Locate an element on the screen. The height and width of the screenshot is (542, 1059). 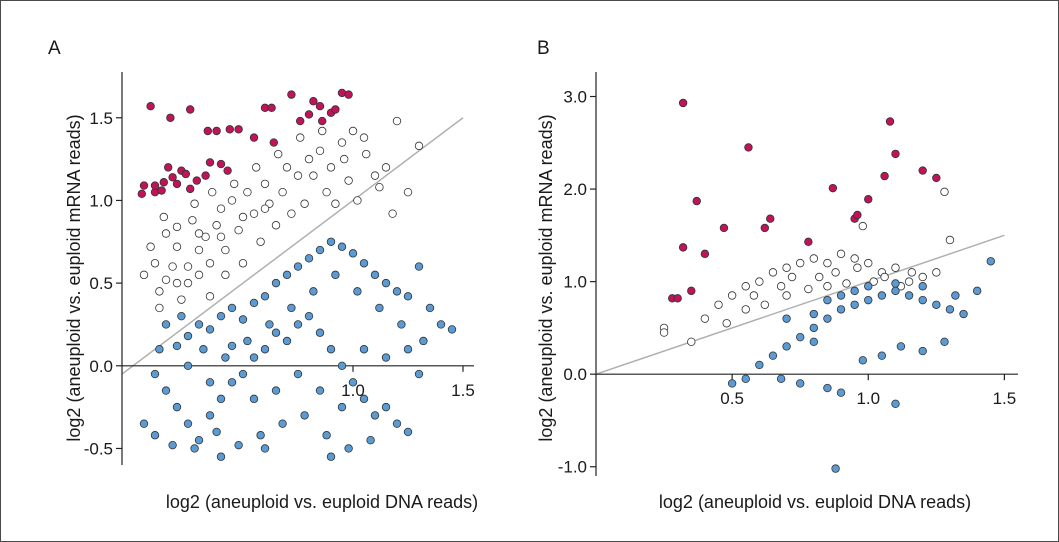
panel-a-y-axis-label: log2 (aneuploid vs. euploid mRNA reads) is located at coordinates (74, 277).